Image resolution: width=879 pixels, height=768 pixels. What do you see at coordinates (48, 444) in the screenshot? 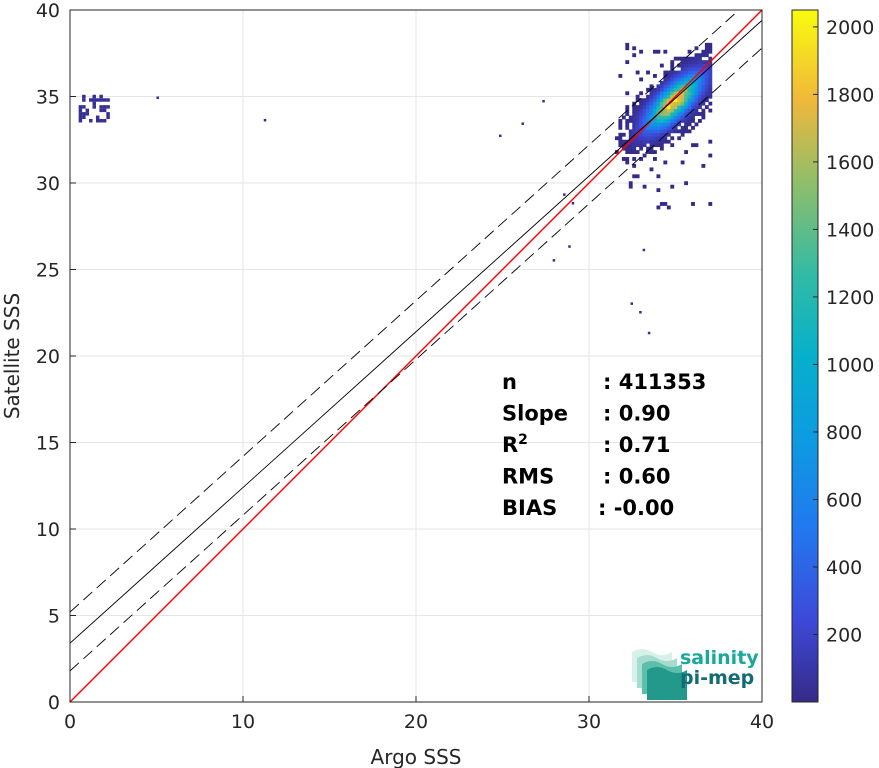
I see `y-tick-label: 15` at bounding box center [48, 444].